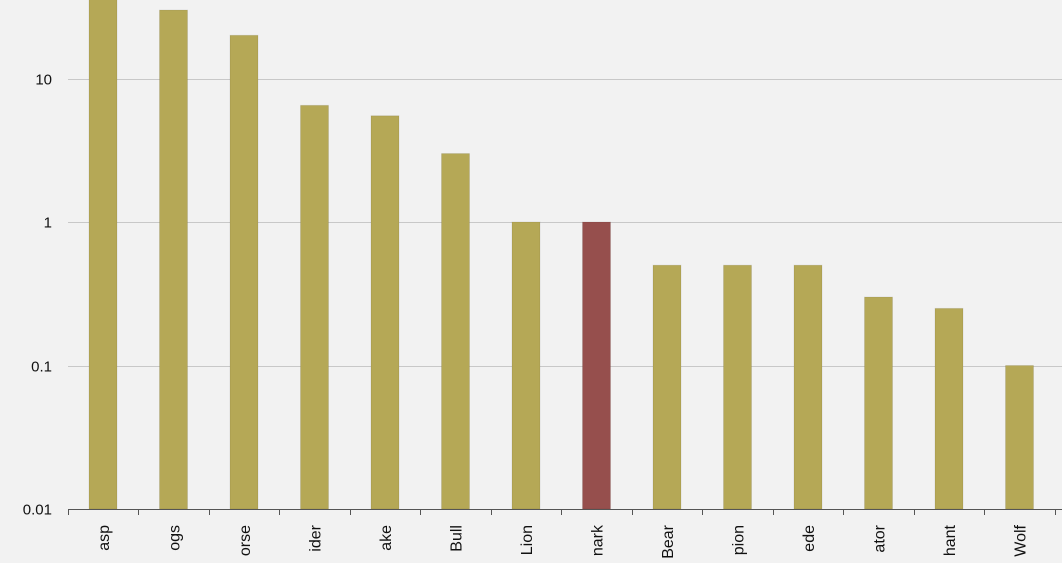 This screenshot has height=563, width=1062. What do you see at coordinates (316, 537) in the screenshot?
I see `x-tick-label: ider` at bounding box center [316, 537].